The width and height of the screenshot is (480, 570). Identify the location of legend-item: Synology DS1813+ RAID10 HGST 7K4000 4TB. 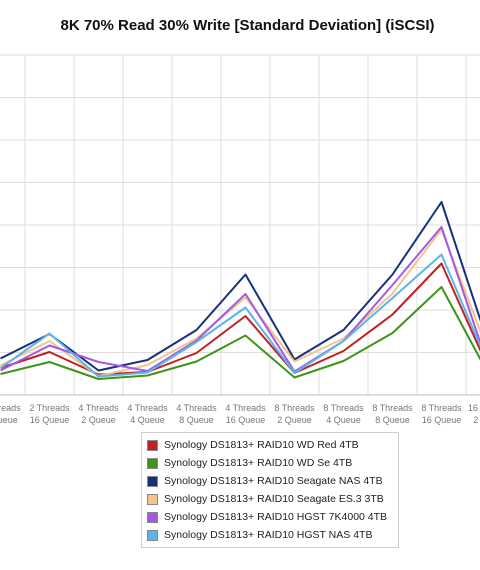
(270, 517).